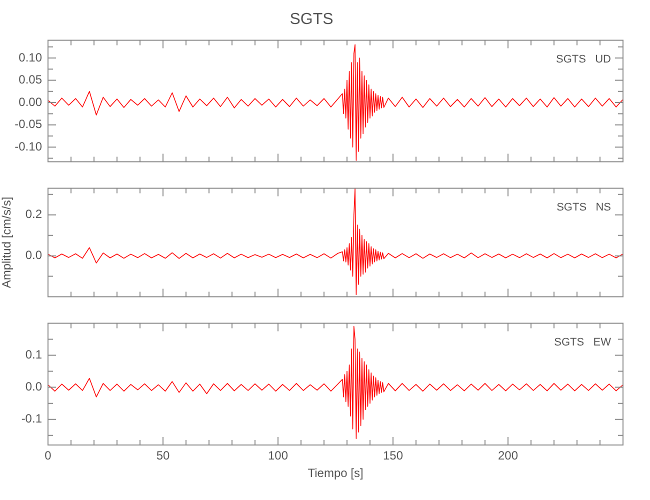 The image size is (650, 500). What do you see at coordinates (48, 455) in the screenshot?
I see `x-tick-label: 0` at bounding box center [48, 455].